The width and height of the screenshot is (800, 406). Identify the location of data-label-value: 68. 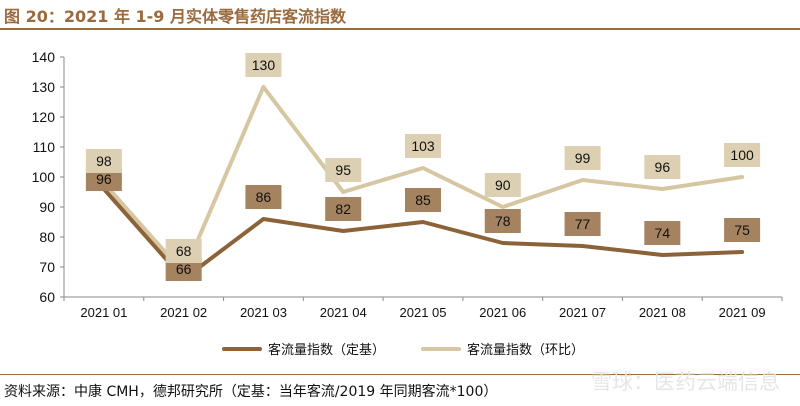
(184, 251).